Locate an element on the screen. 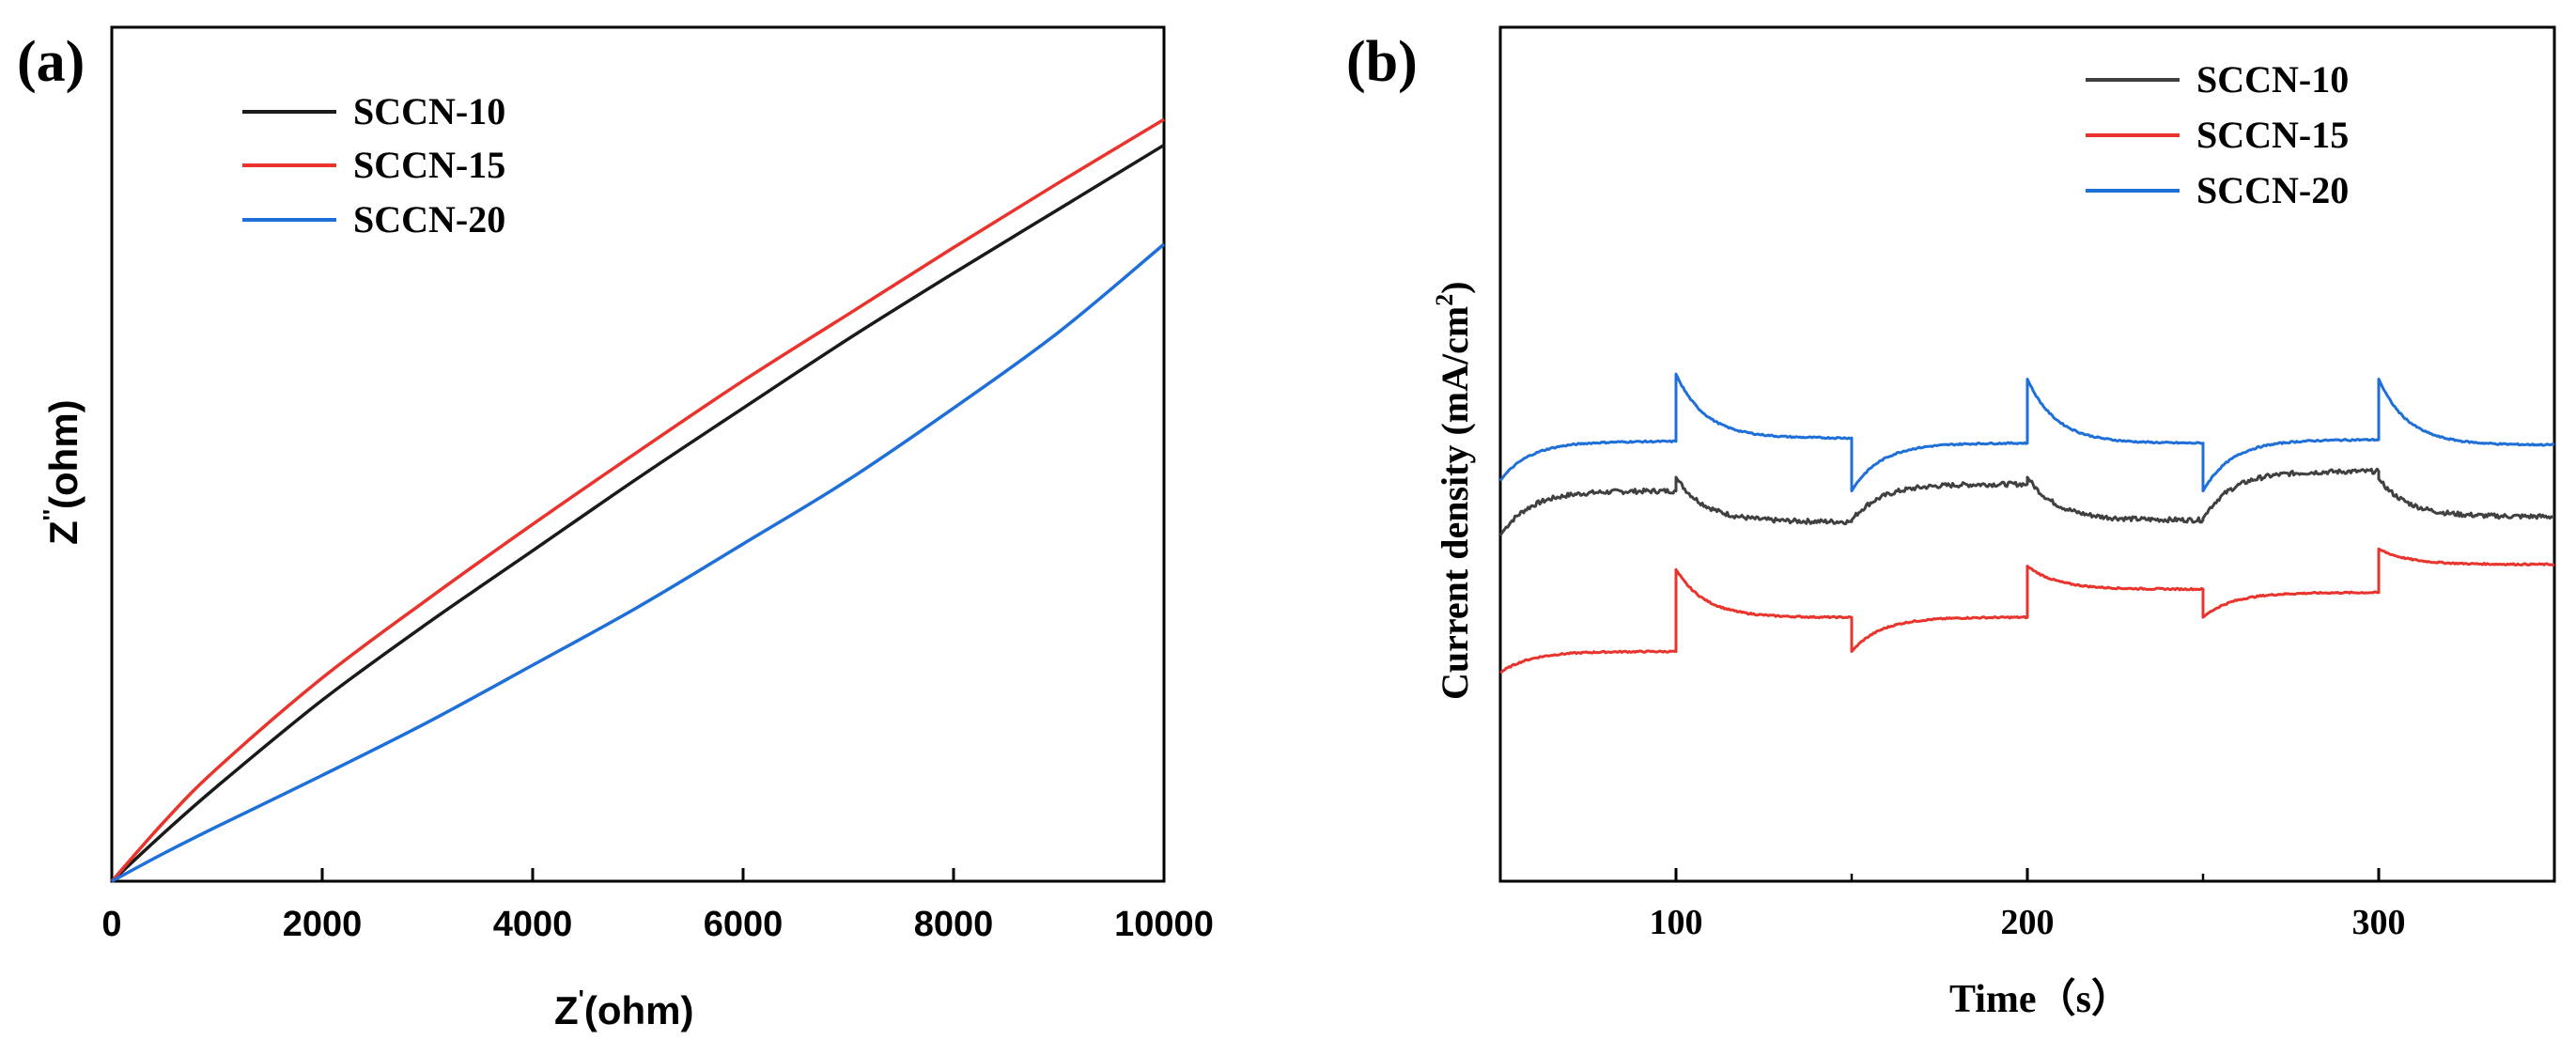 The image size is (2576, 1055). panel-a-label: (a) is located at coordinates (51, 62).